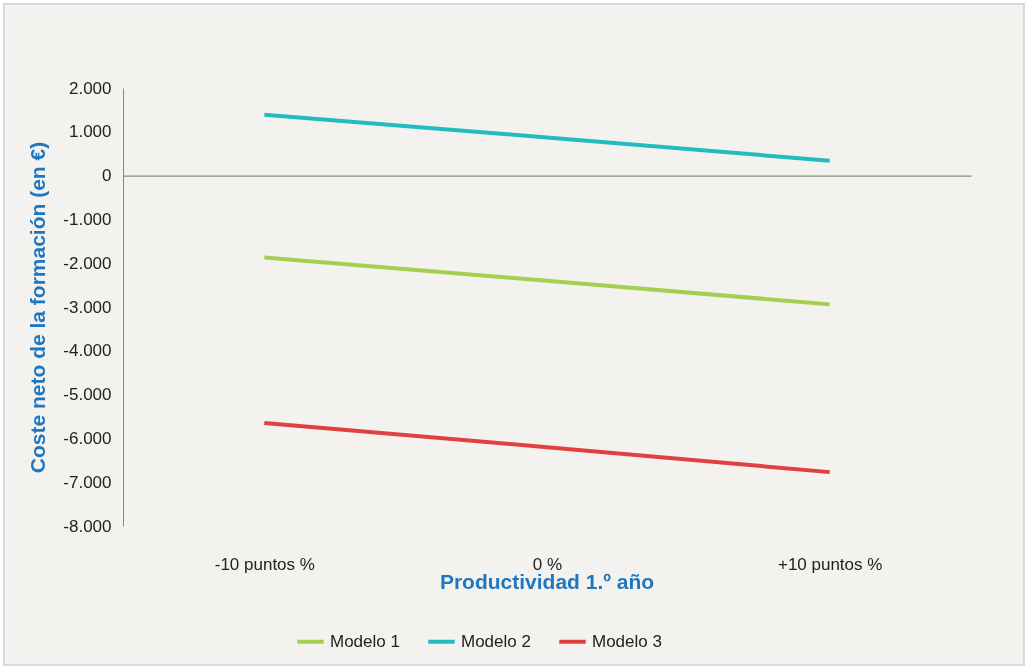 The image size is (1030, 671). I want to click on y-tick-label: -2.000, so click(87, 263).